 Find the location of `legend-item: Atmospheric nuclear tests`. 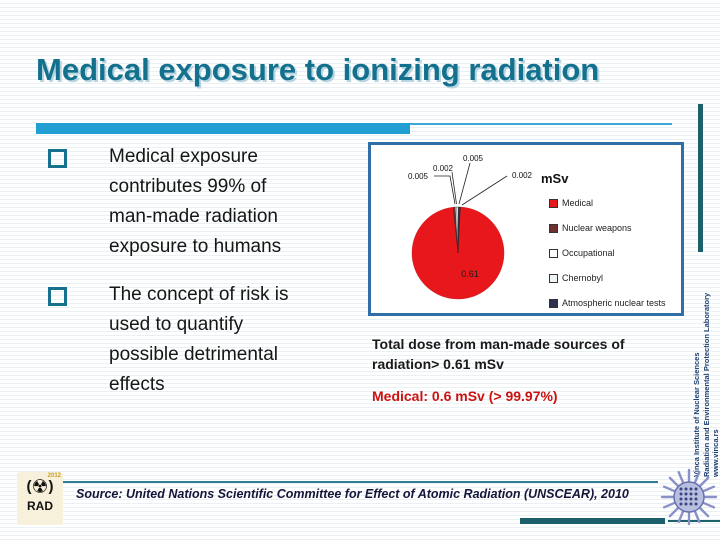

legend-item: Atmospheric nuclear tests is located at coordinates (615, 303).